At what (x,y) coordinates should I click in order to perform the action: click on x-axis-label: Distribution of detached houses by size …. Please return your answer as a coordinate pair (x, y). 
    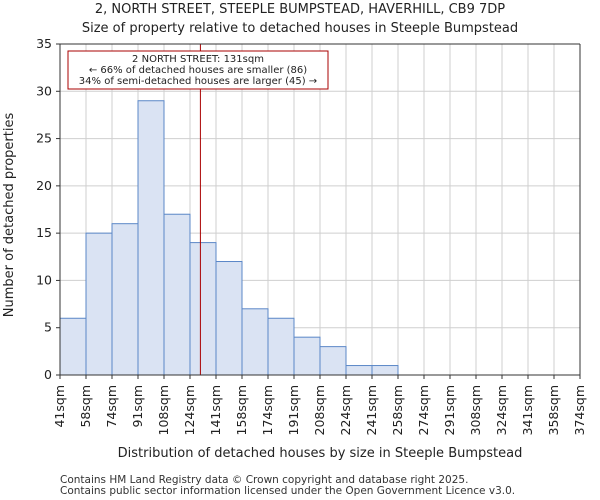
    Looking at the image, I should click on (320, 453).